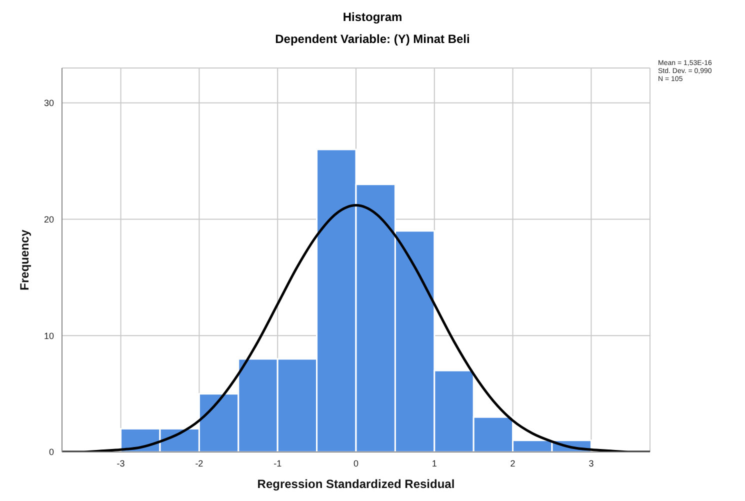 The image size is (745, 501). I want to click on x-tick-label: -3, so click(120, 463).